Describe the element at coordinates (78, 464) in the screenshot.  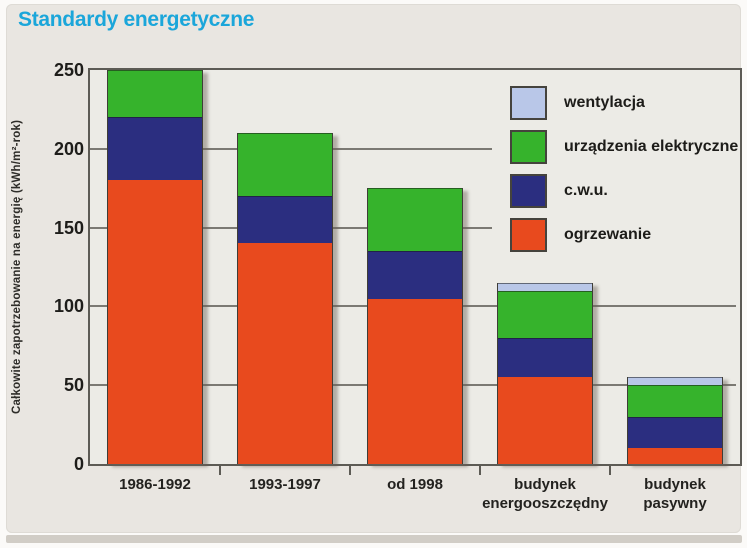
I see `y-tick-label: 0` at that location.